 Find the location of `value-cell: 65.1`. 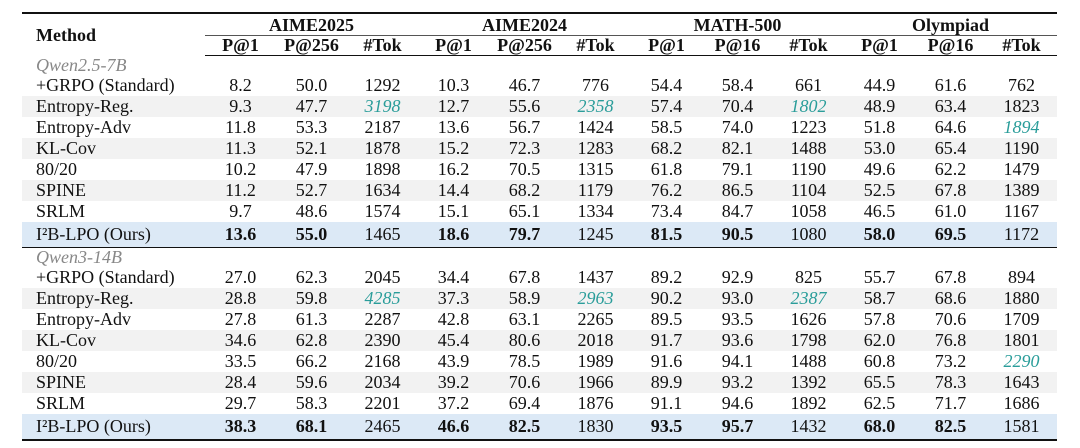

value-cell: 65.1 is located at coordinates (524, 211).